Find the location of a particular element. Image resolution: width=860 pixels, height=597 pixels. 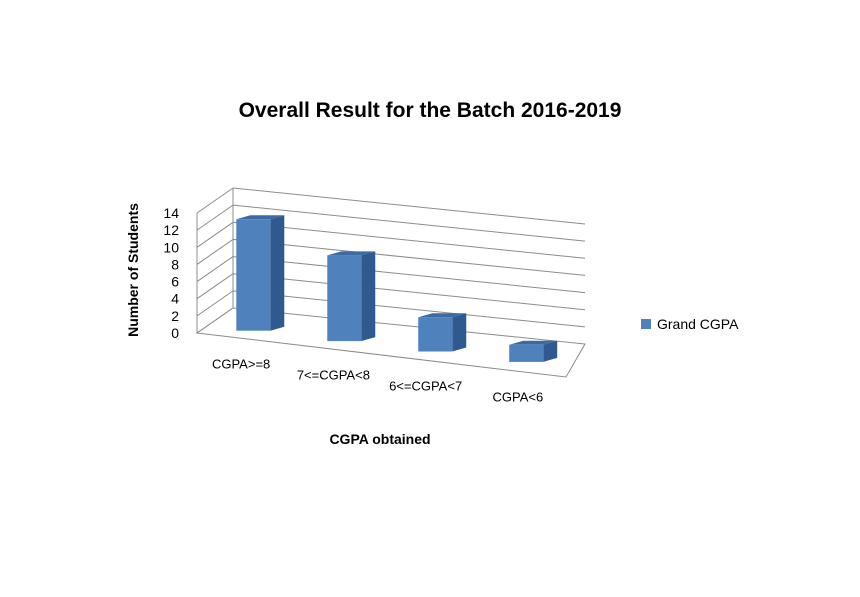

y-tick-label: 0 is located at coordinates (175, 333).